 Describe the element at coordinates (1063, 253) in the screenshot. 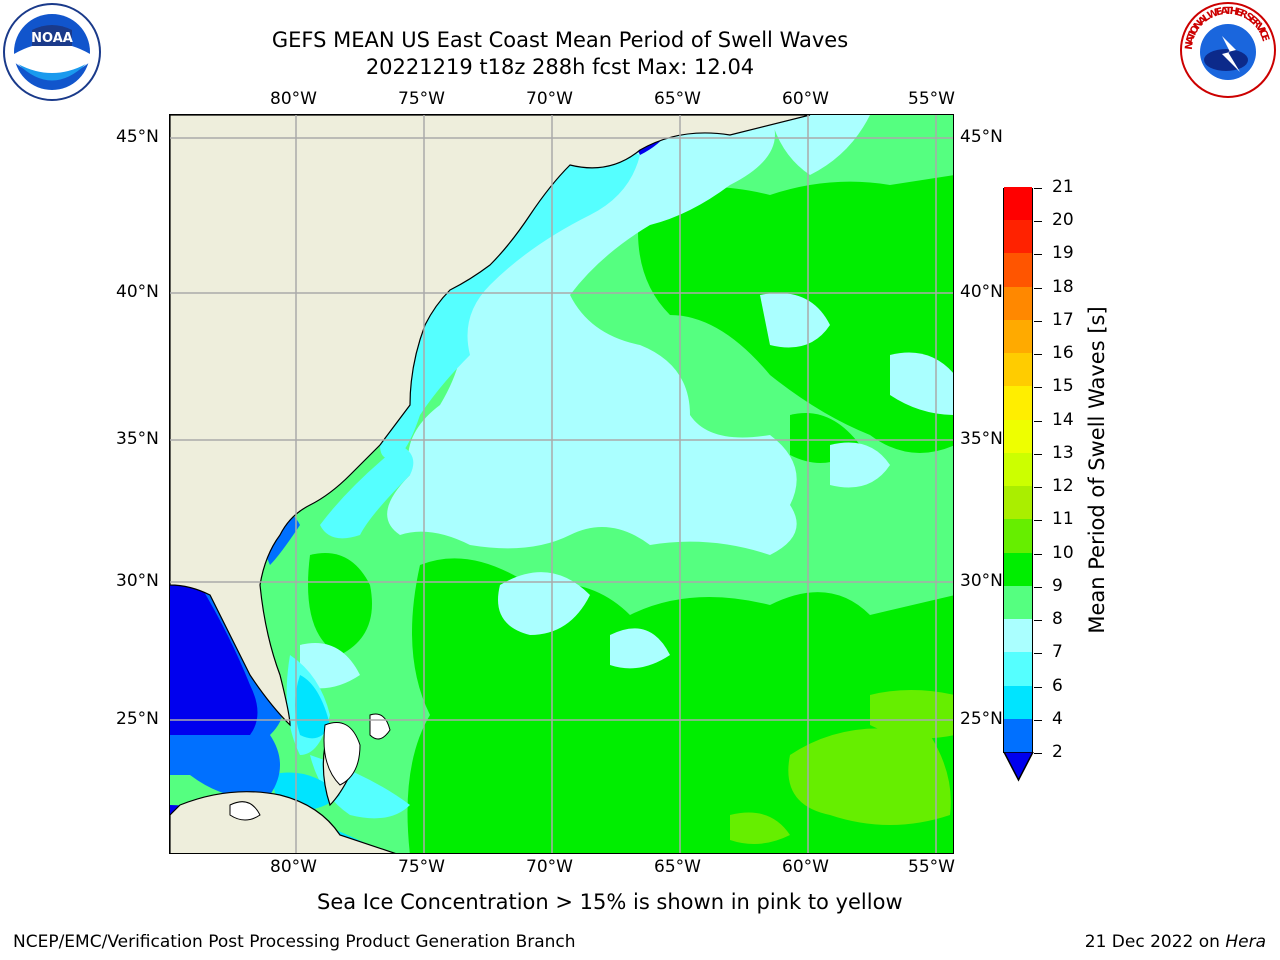

I see `colorbar-tick-label: 19` at that location.